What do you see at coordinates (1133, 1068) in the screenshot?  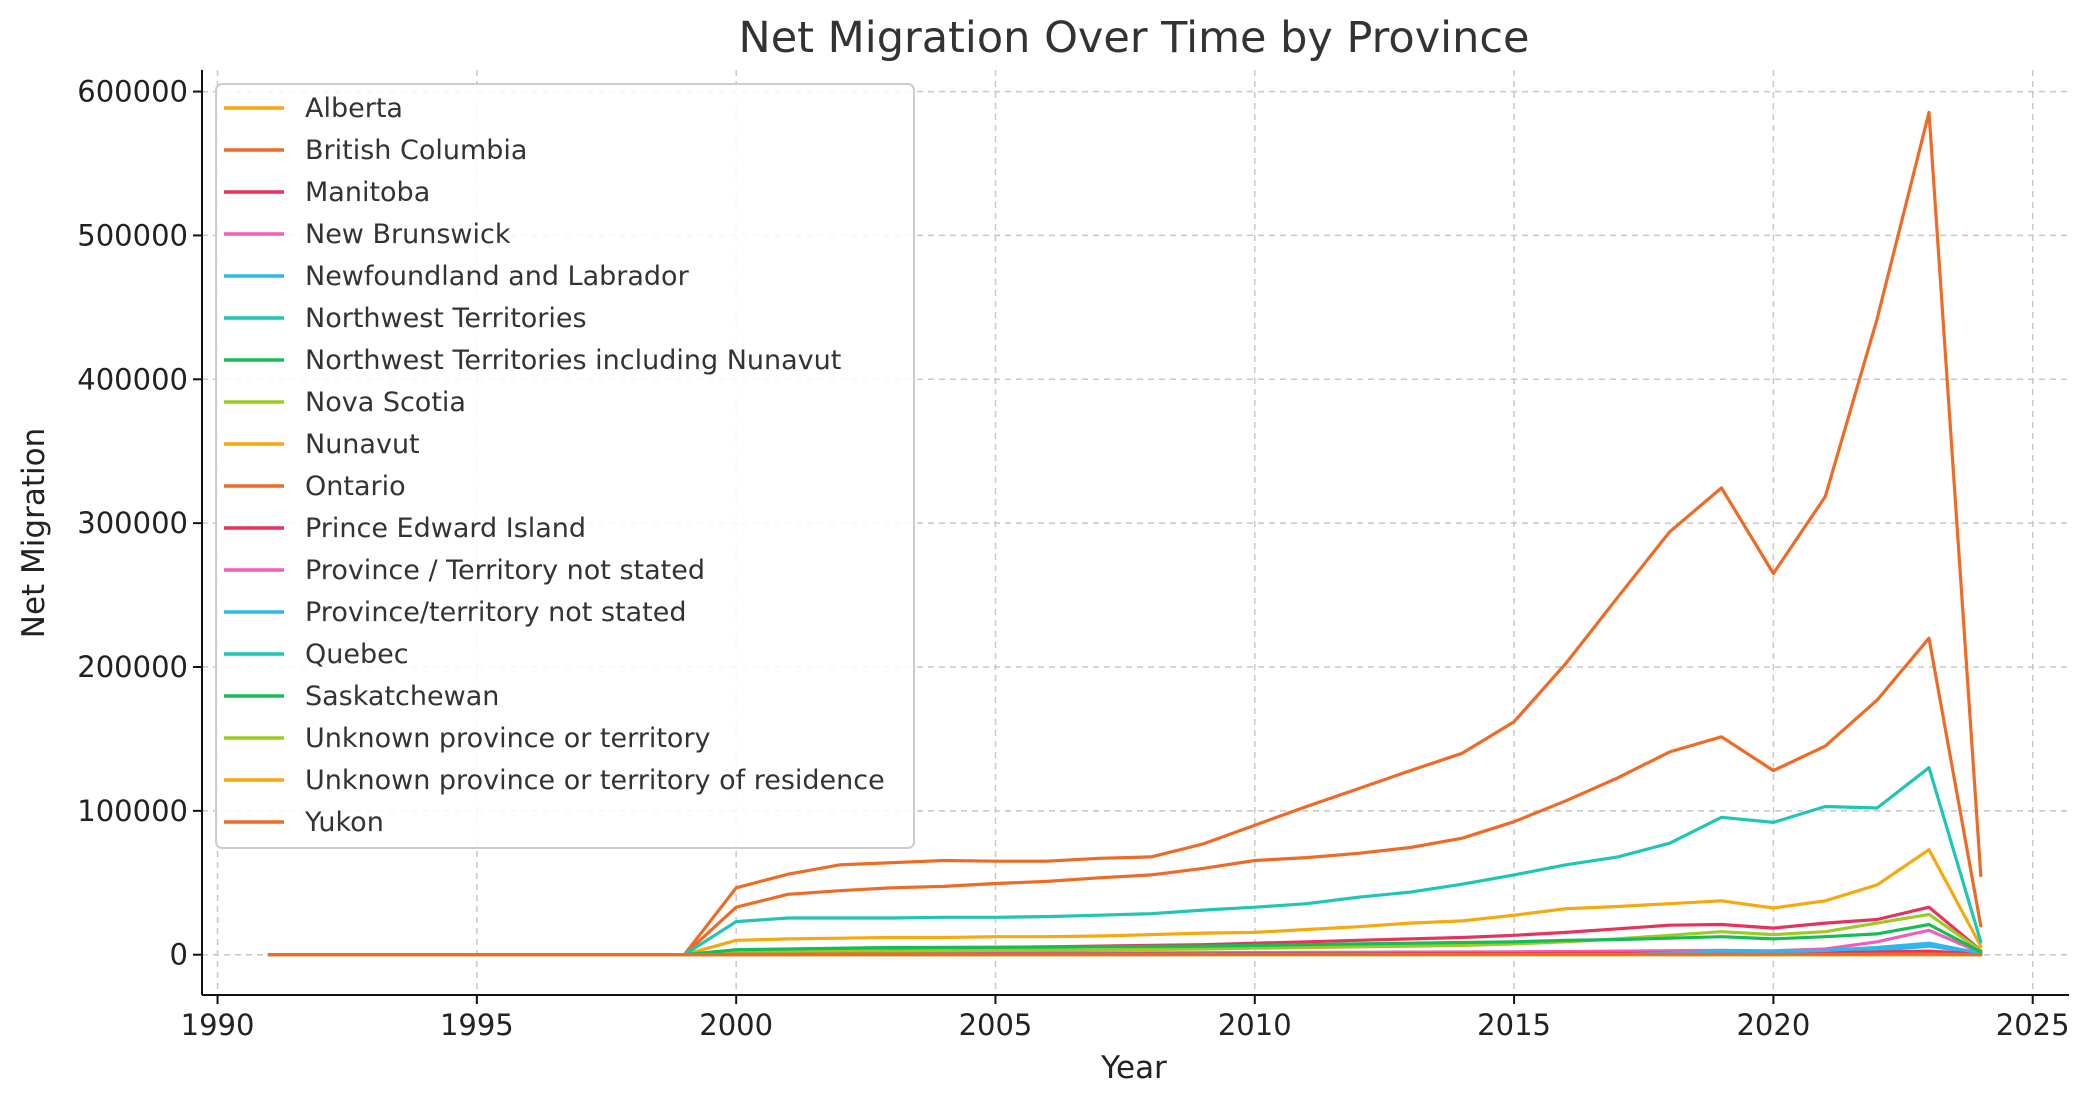 I see `x-axis-title: Year` at bounding box center [1133, 1068].